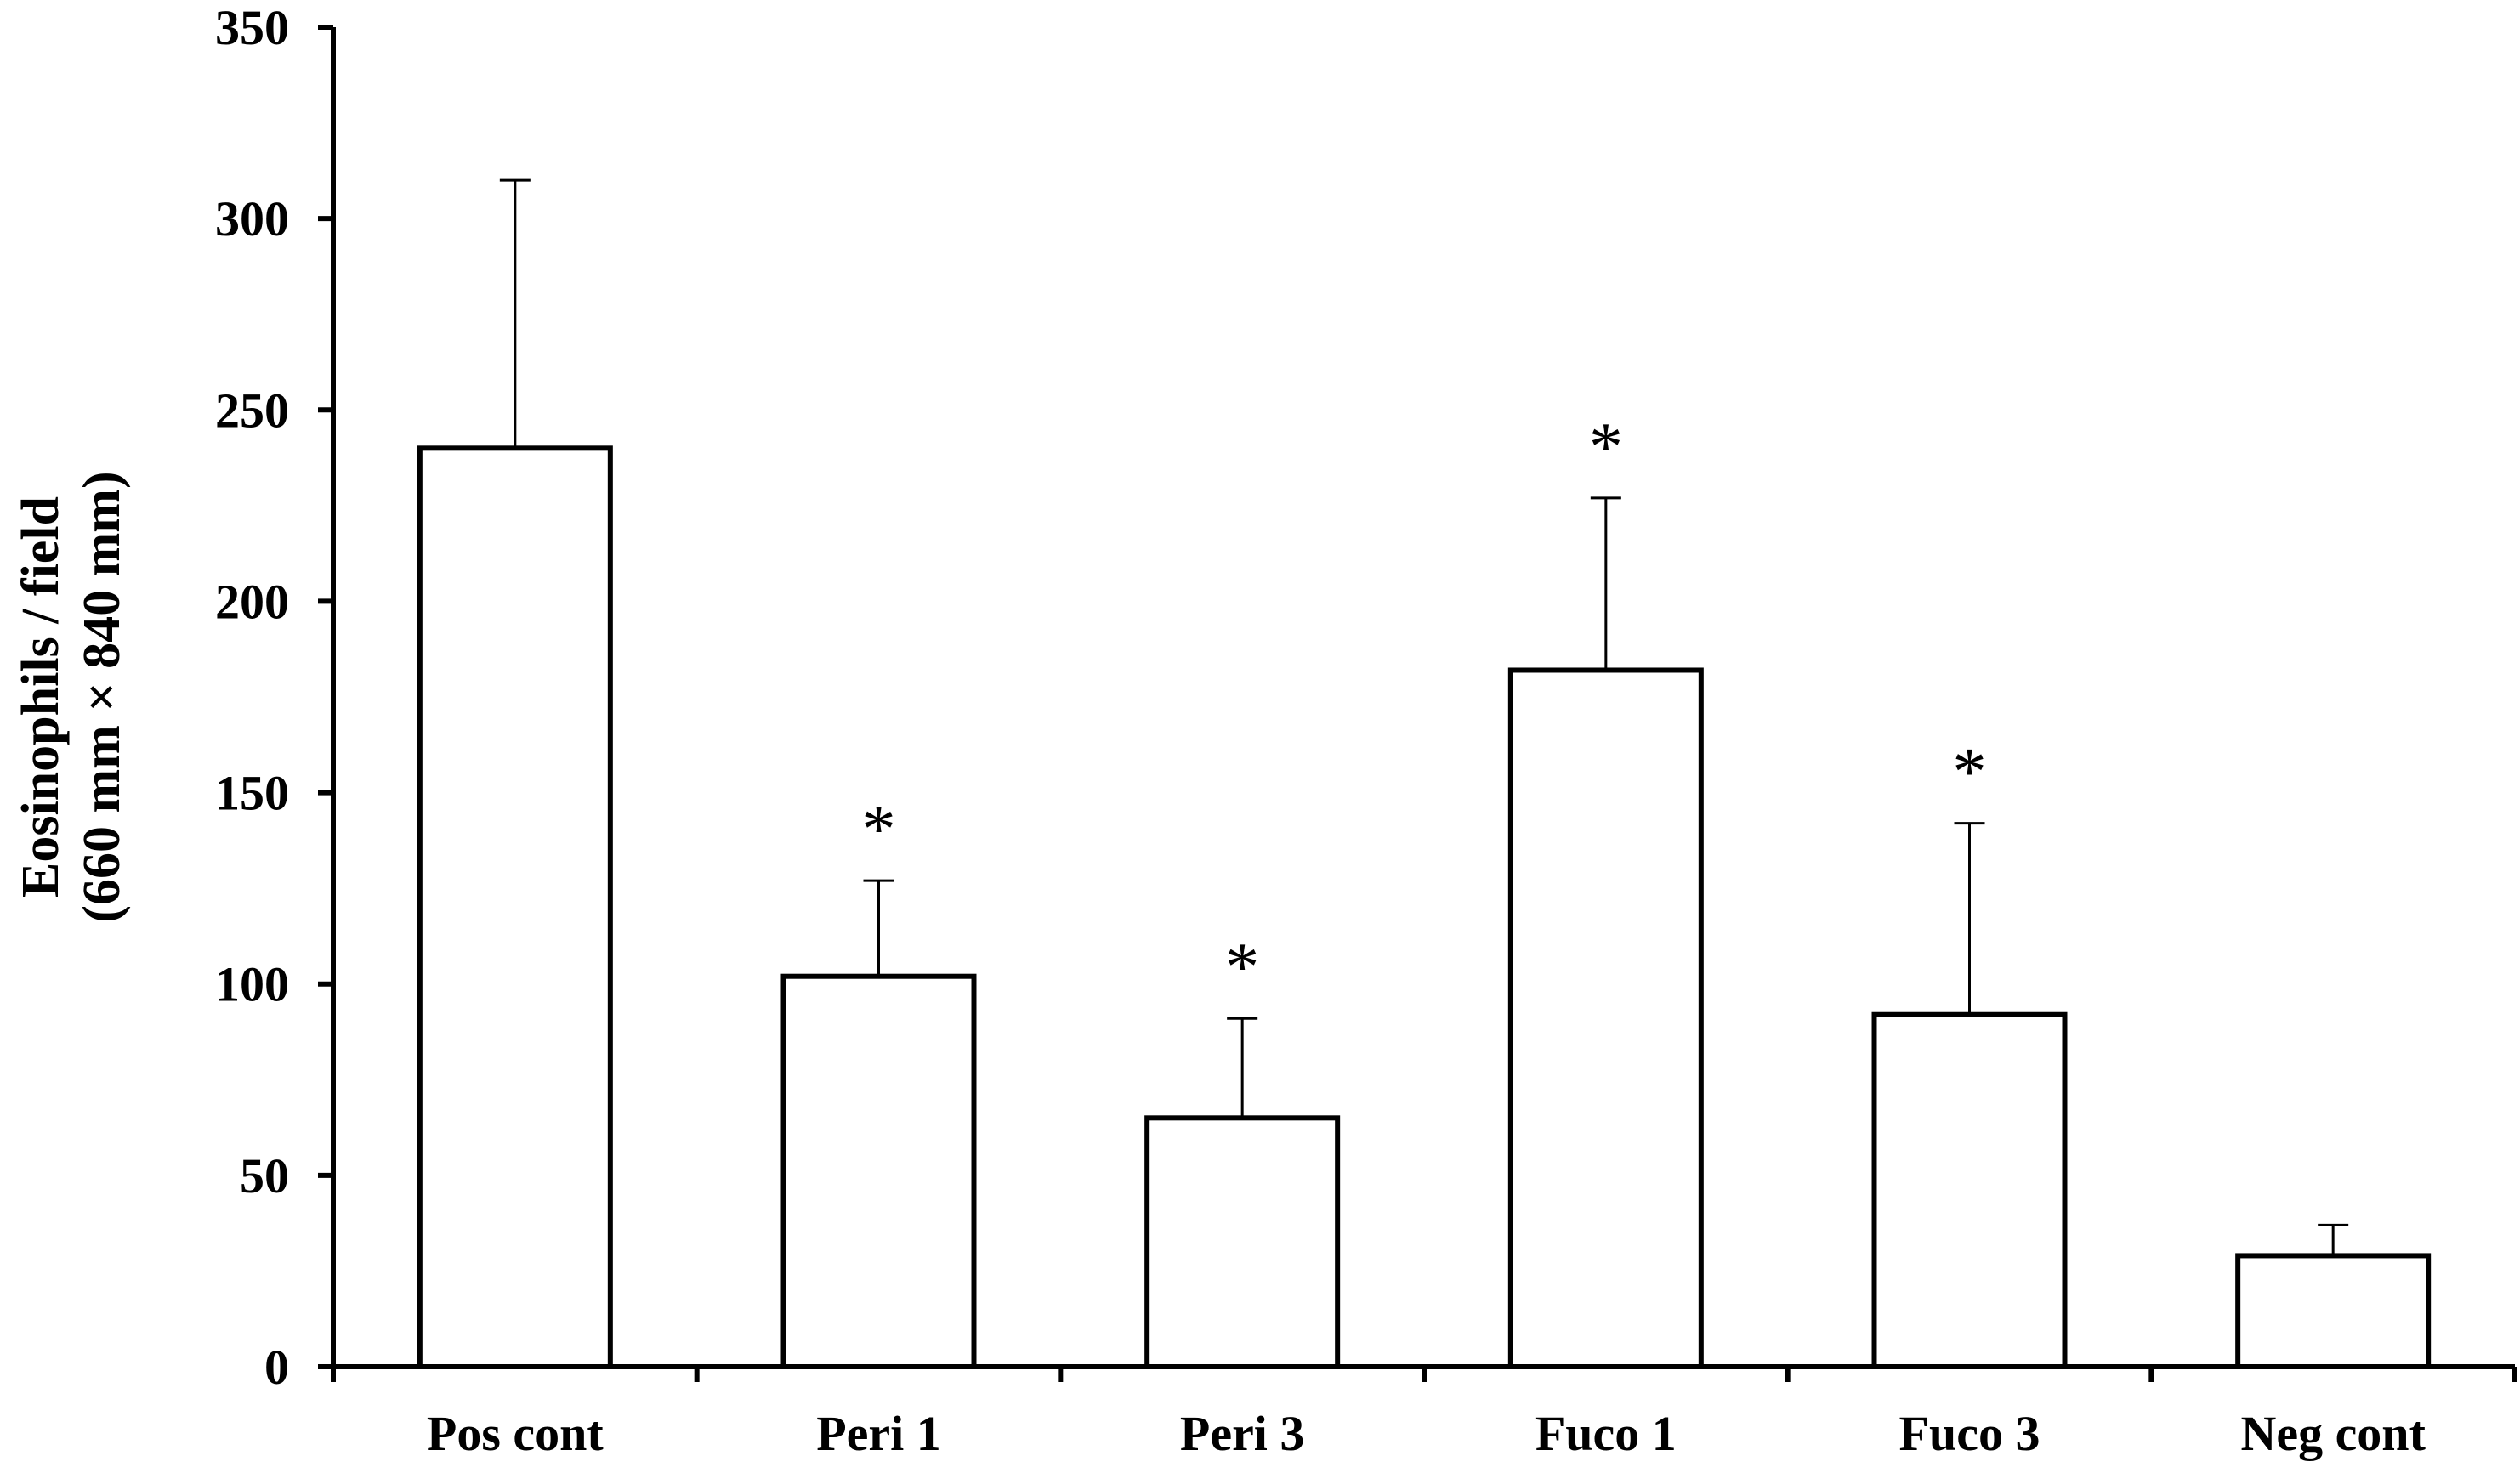 The image size is (2520, 1467). I want to click on x-tick-label-0: Pos cont, so click(515, 1433).